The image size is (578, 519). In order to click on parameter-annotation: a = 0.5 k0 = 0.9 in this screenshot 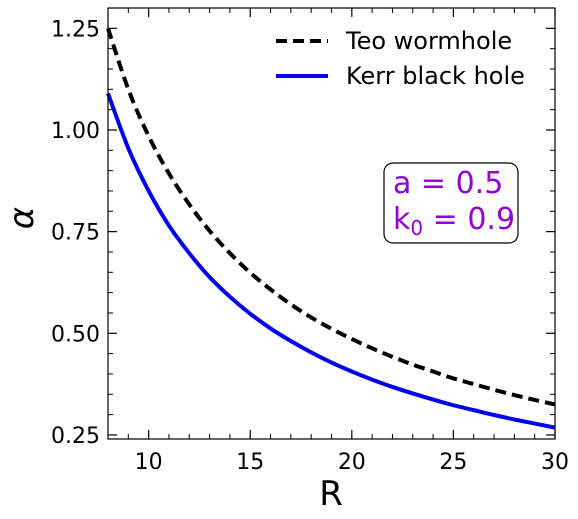, I will do `click(451, 203)`.